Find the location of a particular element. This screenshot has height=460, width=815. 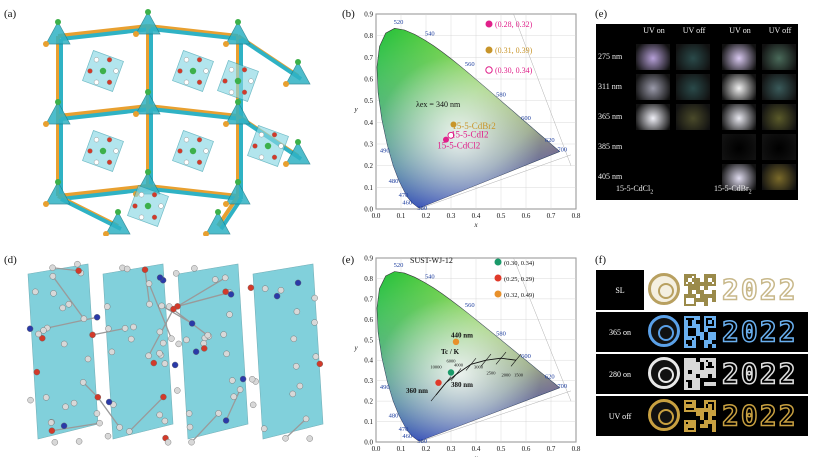

annotation-label: 360 nm is located at coordinates (417, 391).